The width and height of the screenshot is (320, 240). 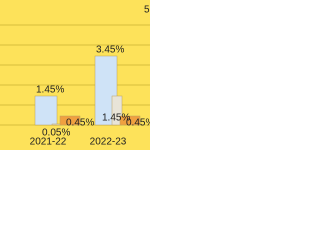 I want to click on value-label: 3.45%, so click(x=110, y=50).